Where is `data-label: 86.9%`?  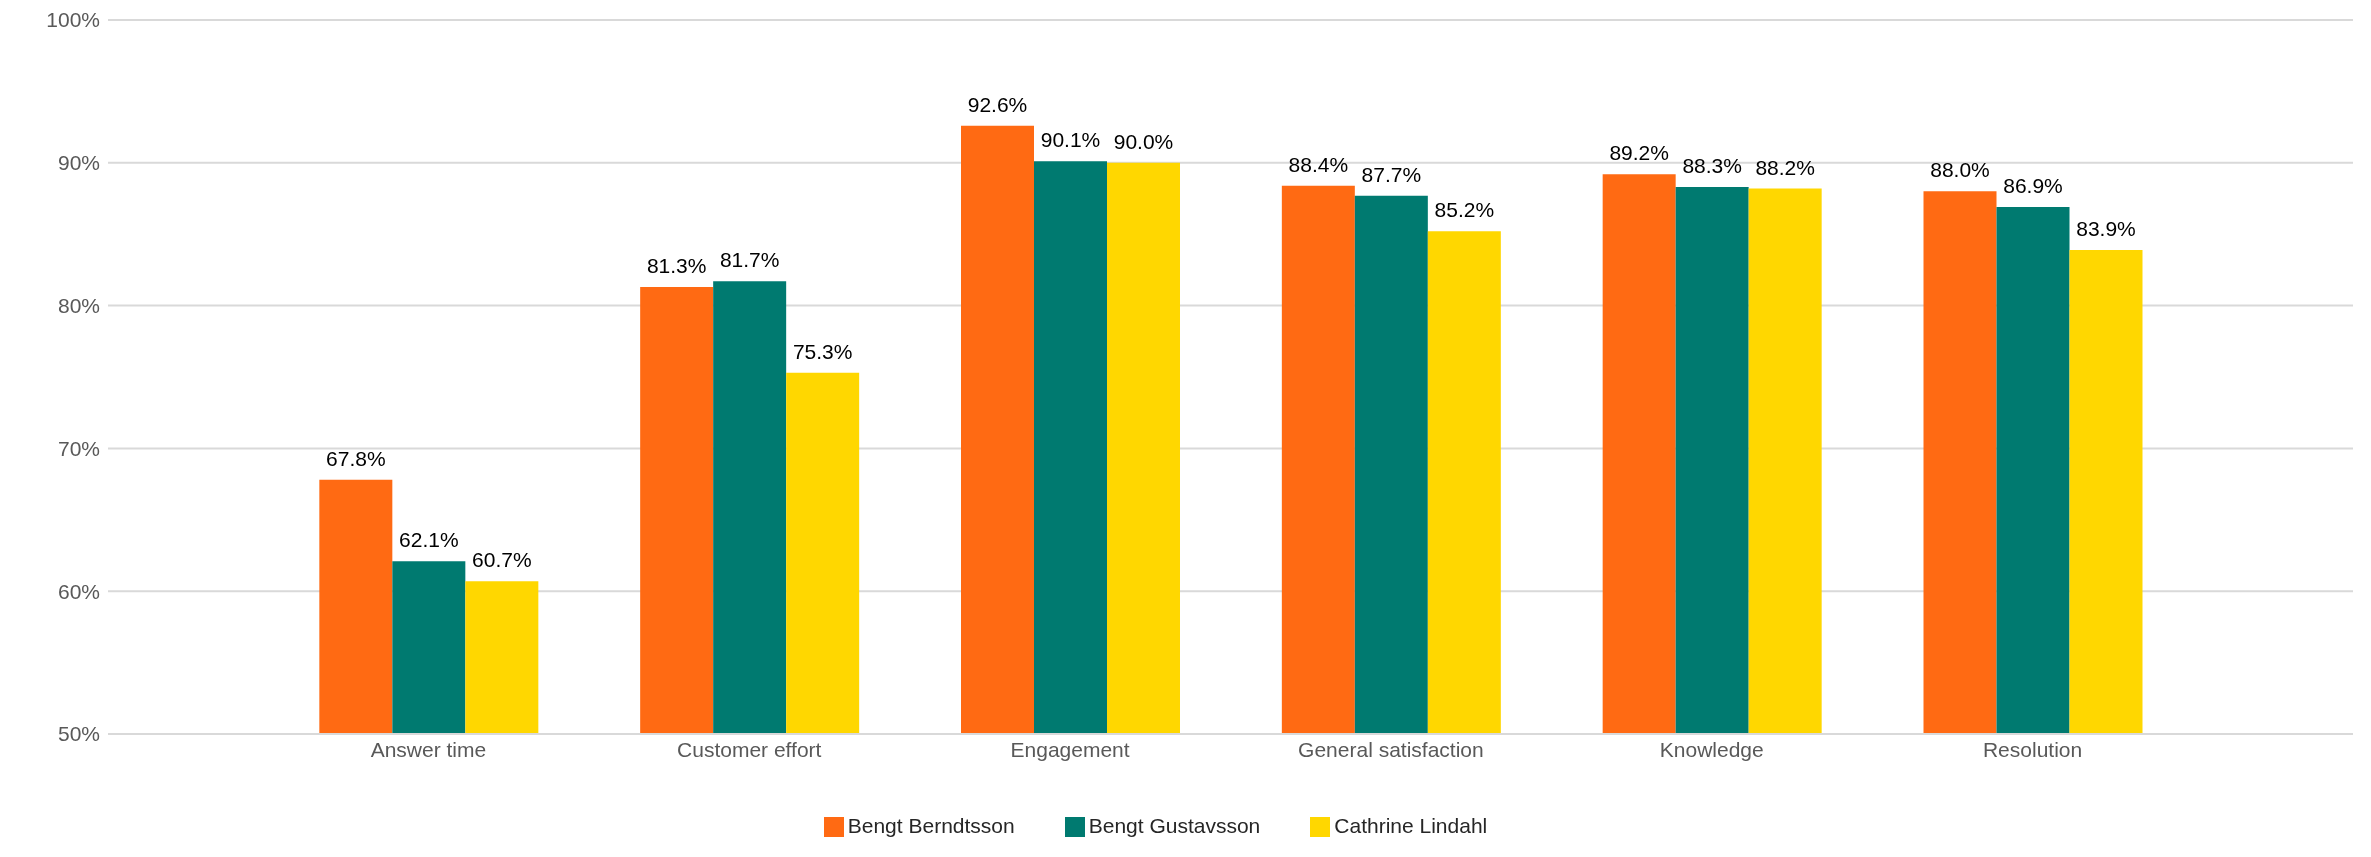 data-label: 86.9% is located at coordinates (2033, 186).